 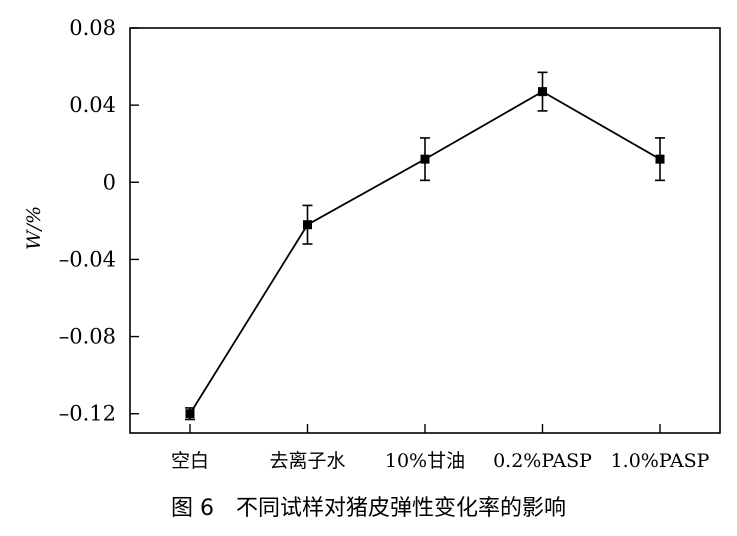 What do you see at coordinates (87, 259) in the screenshot?
I see `y-tick-label: –0.04` at bounding box center [87, 259].